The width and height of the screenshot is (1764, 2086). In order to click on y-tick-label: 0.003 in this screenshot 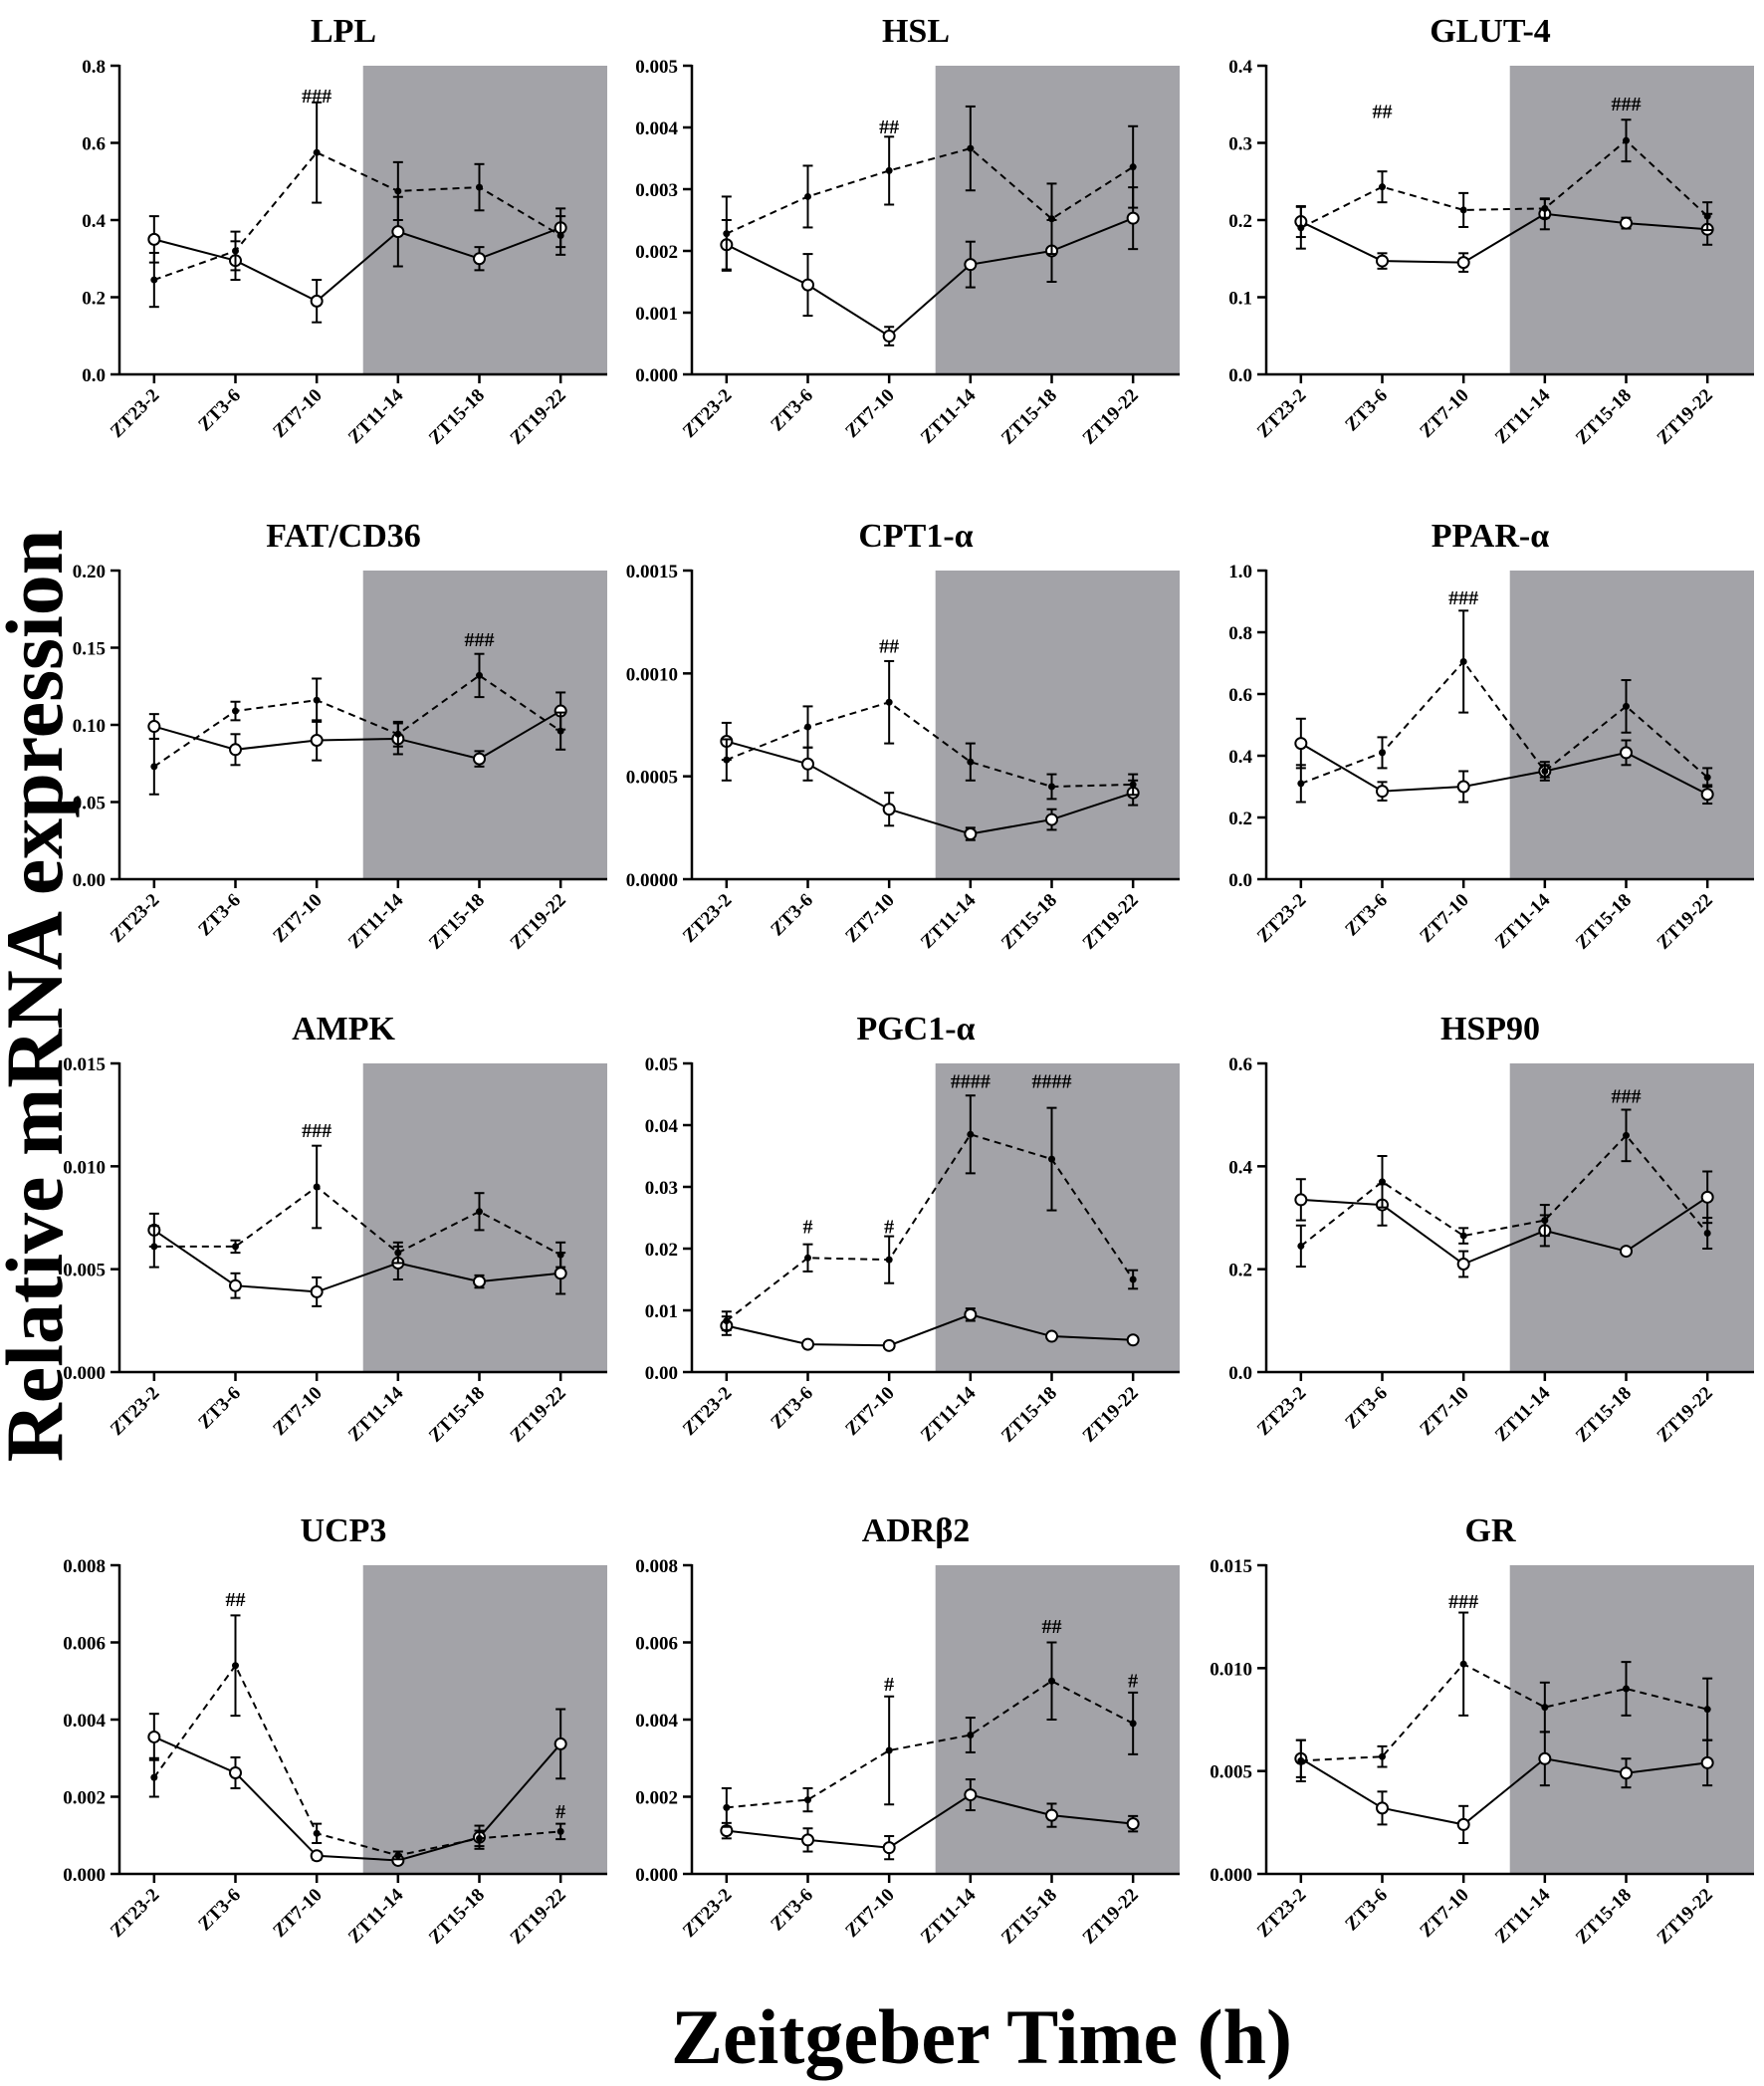, I will do `click(656, 190)`.